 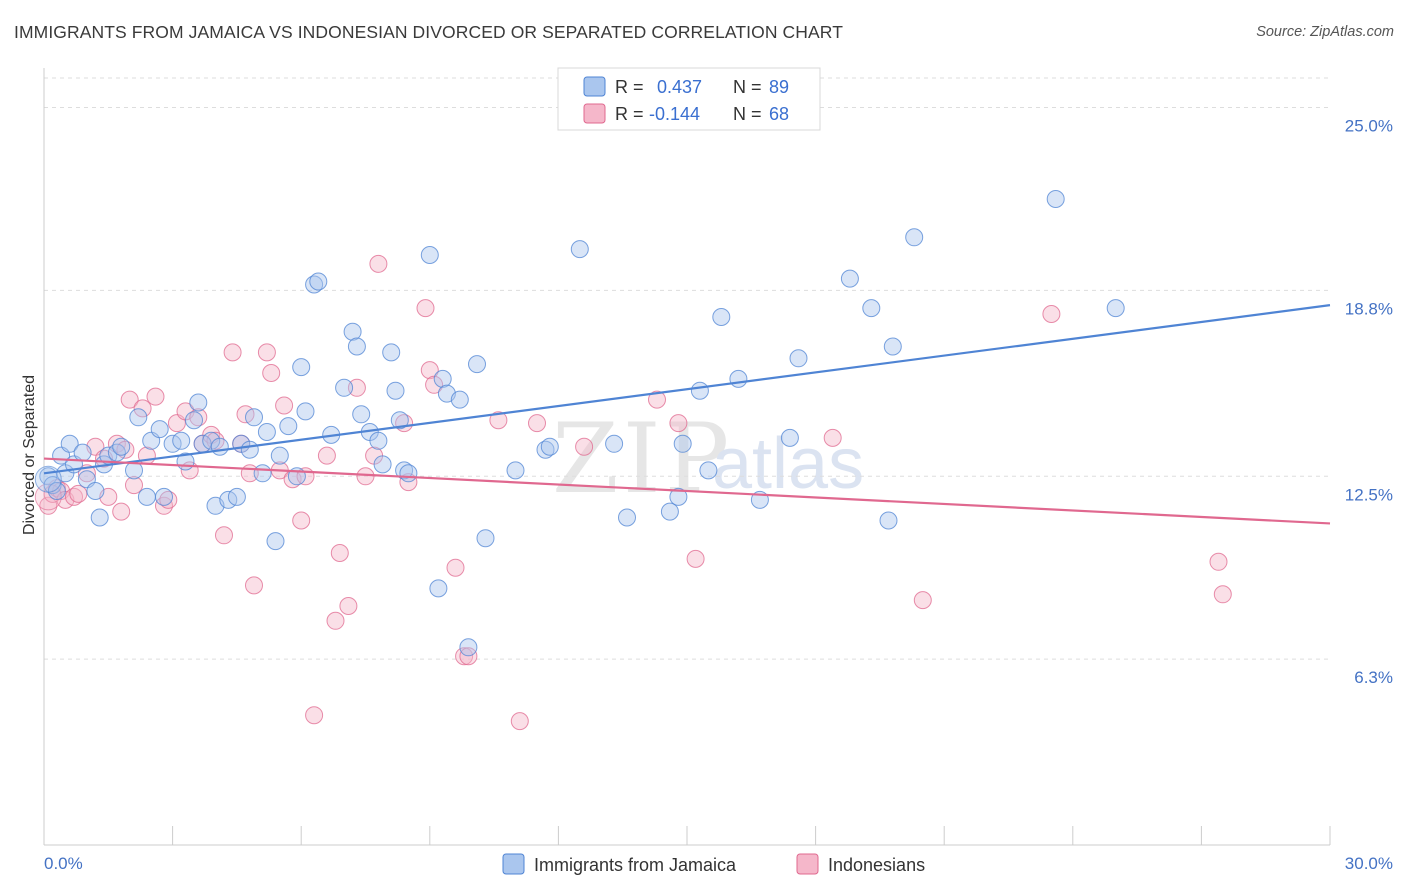 What do you see at coordinates (807, 864) in the screenshot?
I see `bottom-legend-swatch-indonesians` at bounding box center [807, 864].